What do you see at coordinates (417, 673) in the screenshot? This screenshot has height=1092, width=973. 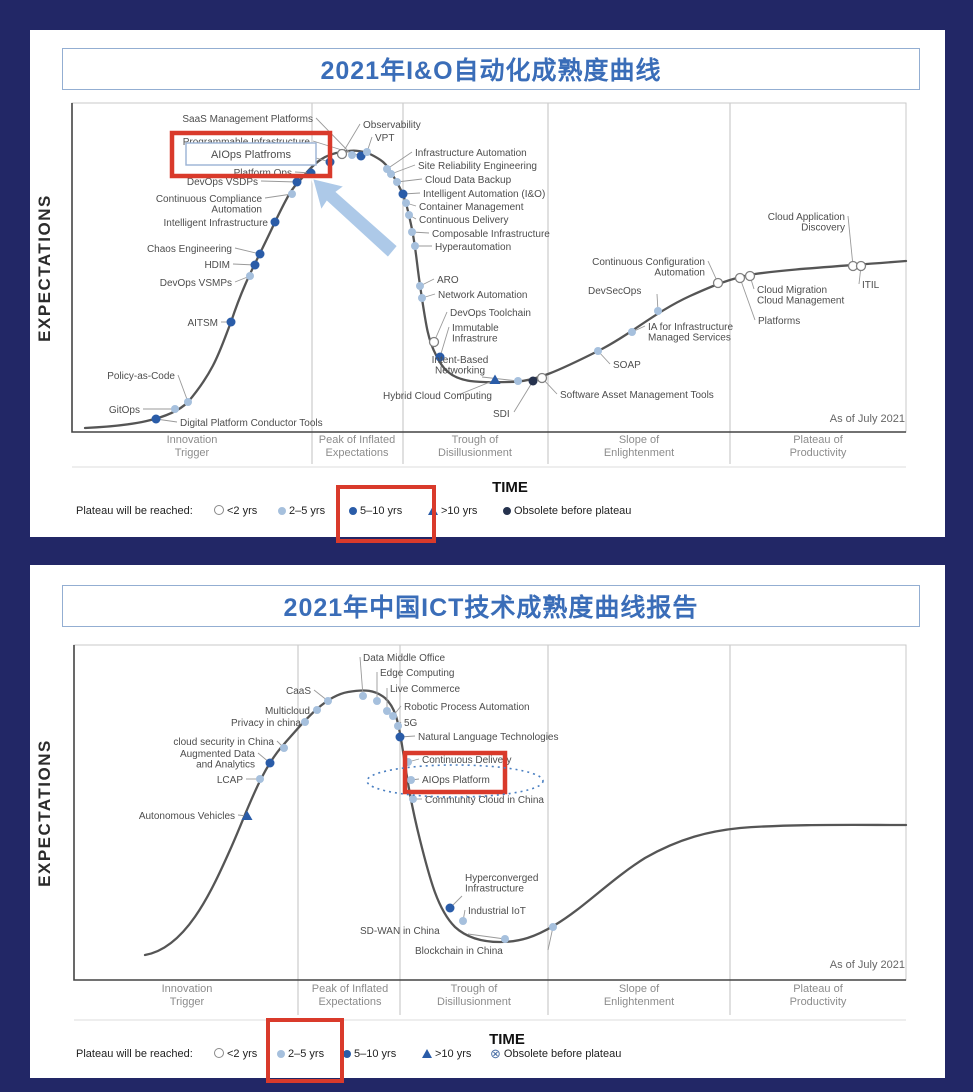 I see `point-label: Edge Computing` at bounding box center [417, 673].